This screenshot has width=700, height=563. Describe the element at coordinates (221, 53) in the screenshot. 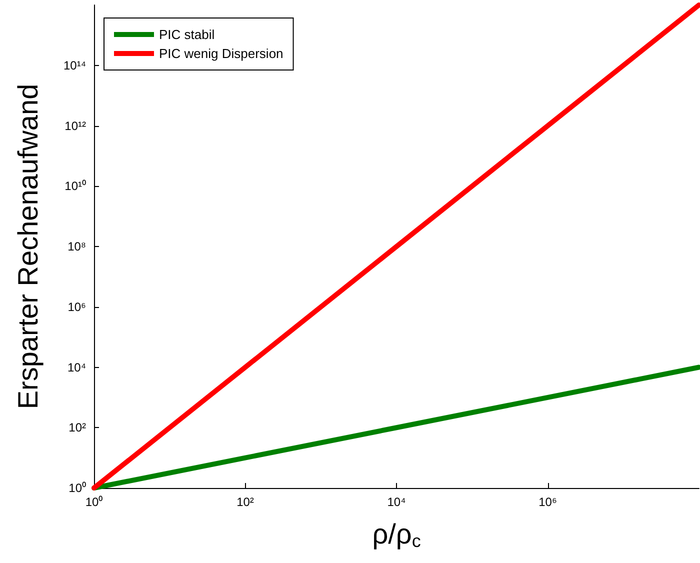

I see `legend-label: PIC wenig Dispersion` at that location.